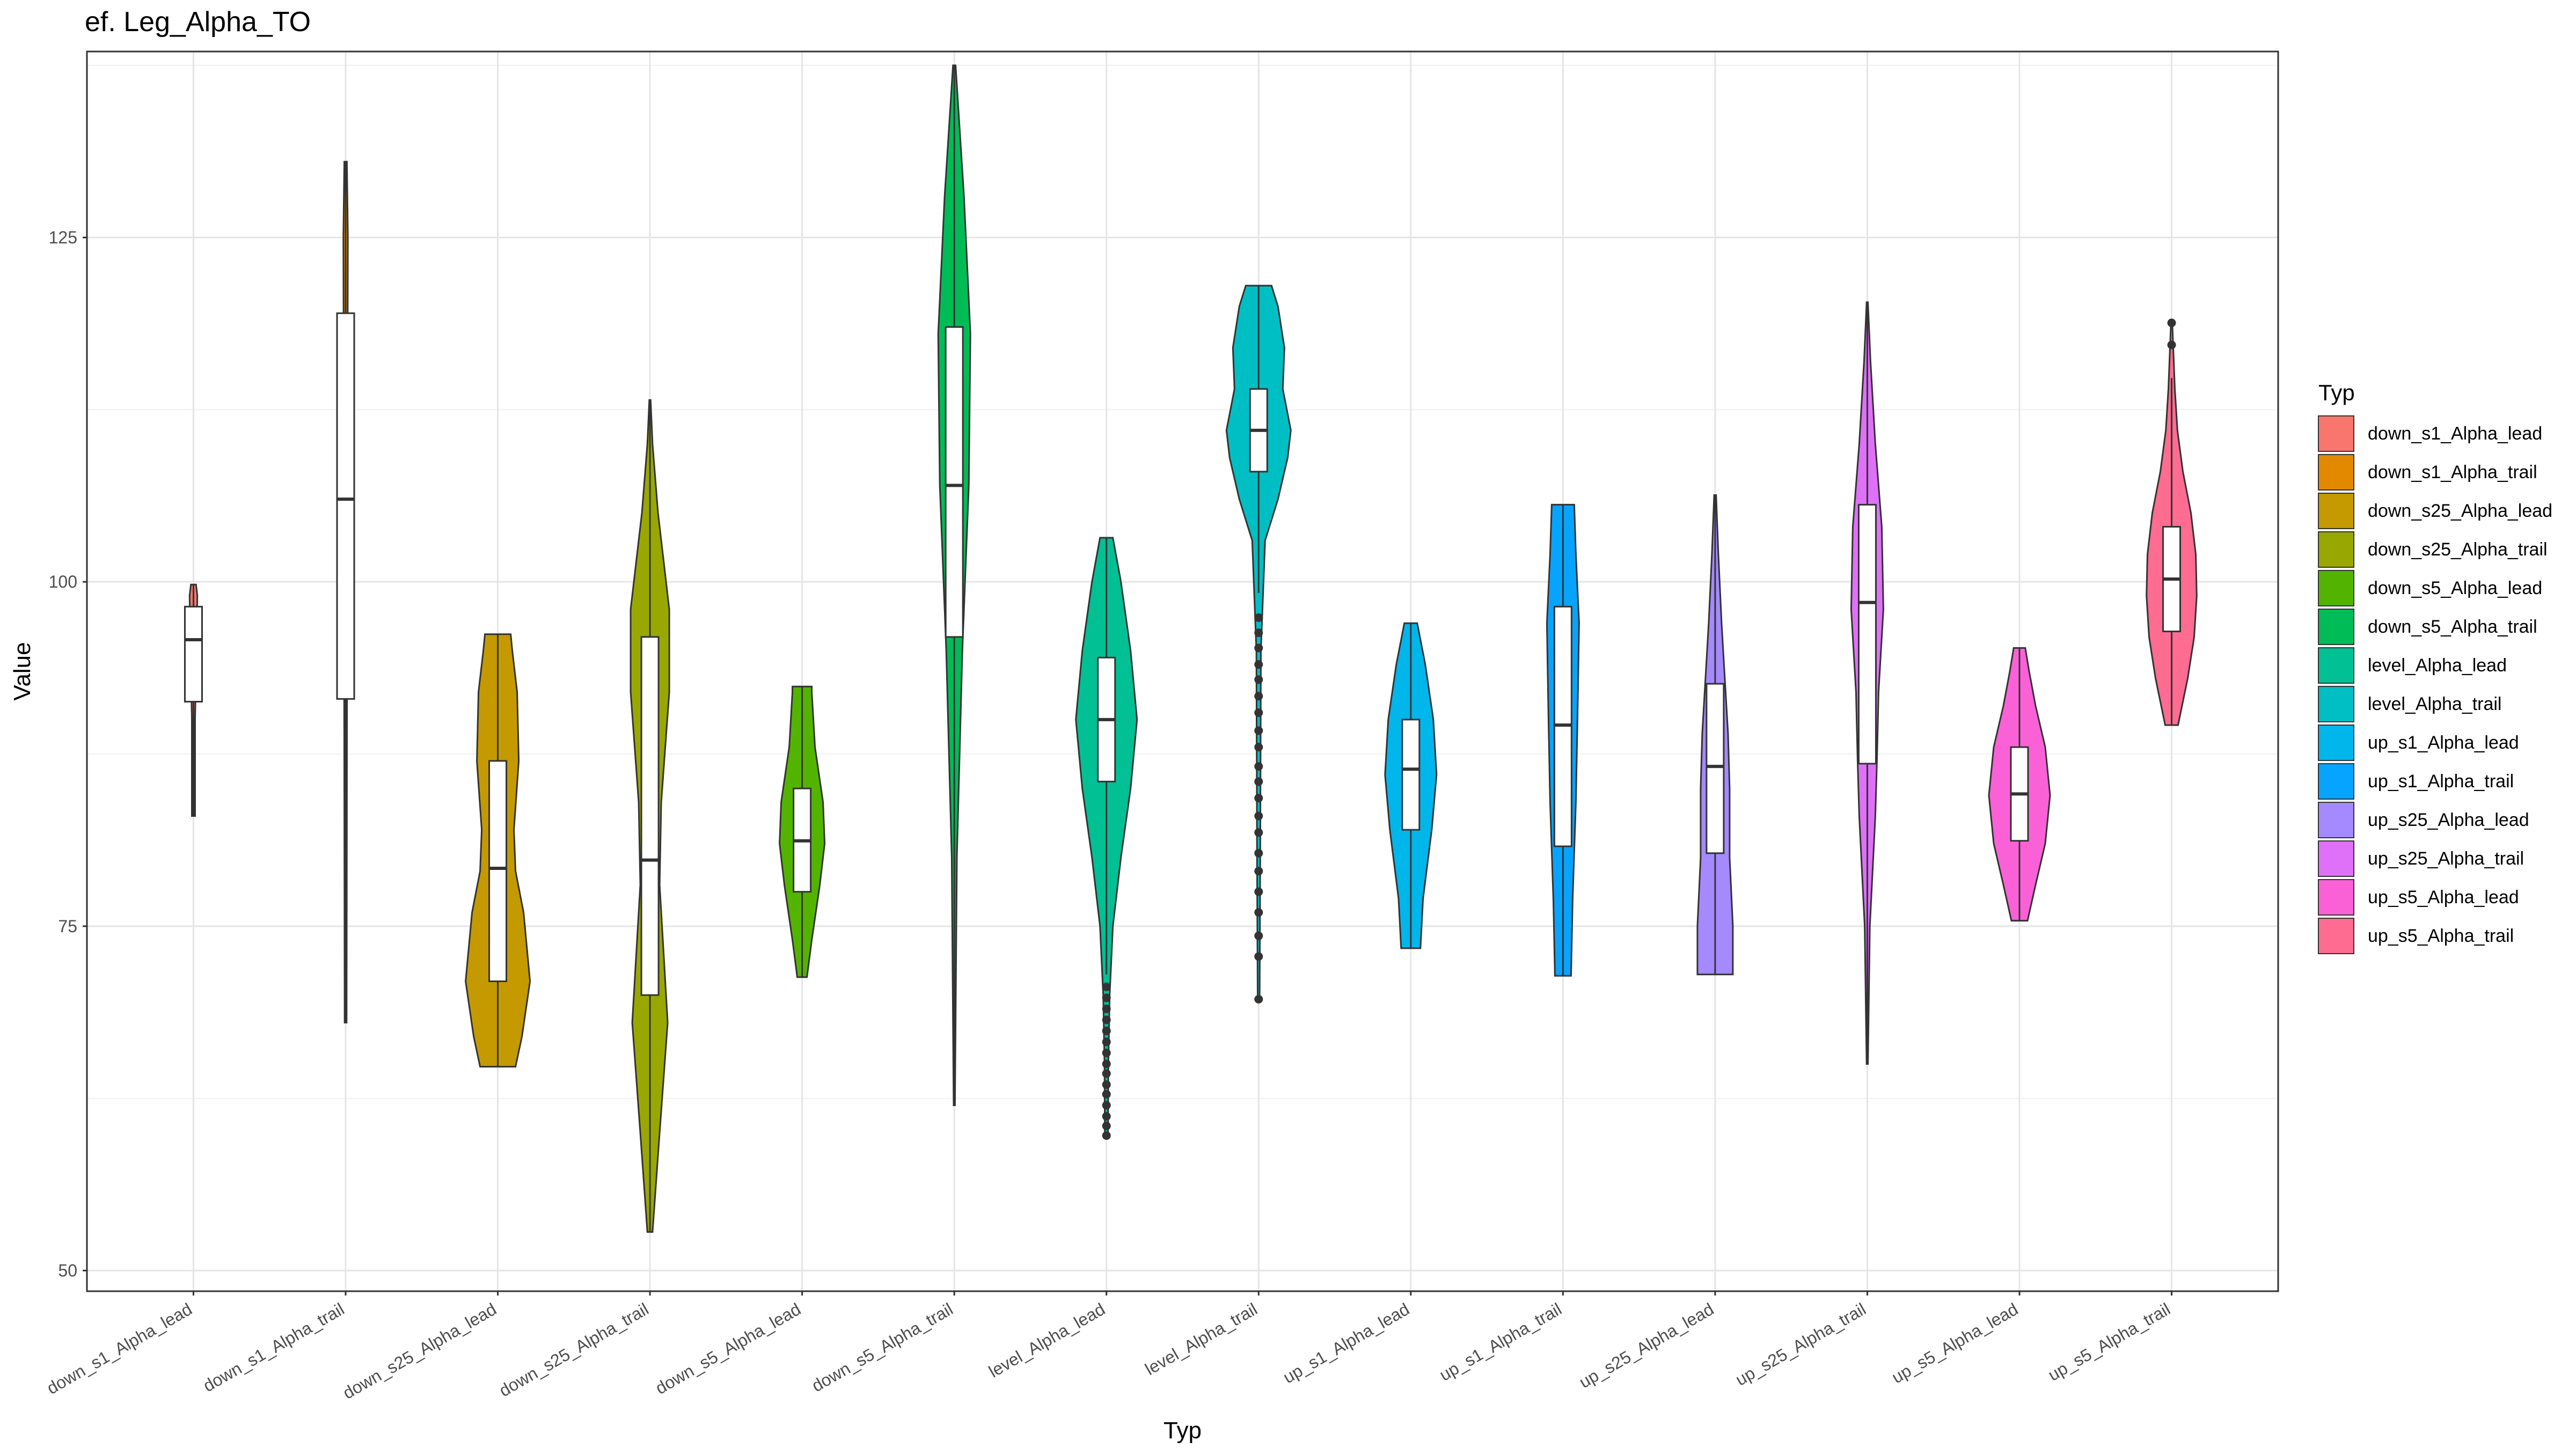 This screenshot has width=2576, height=1449. Describe the element at coordinates (1200, 1339) in the screenshot. I see `x-tick-label: level_Alpha_trail` at that location.